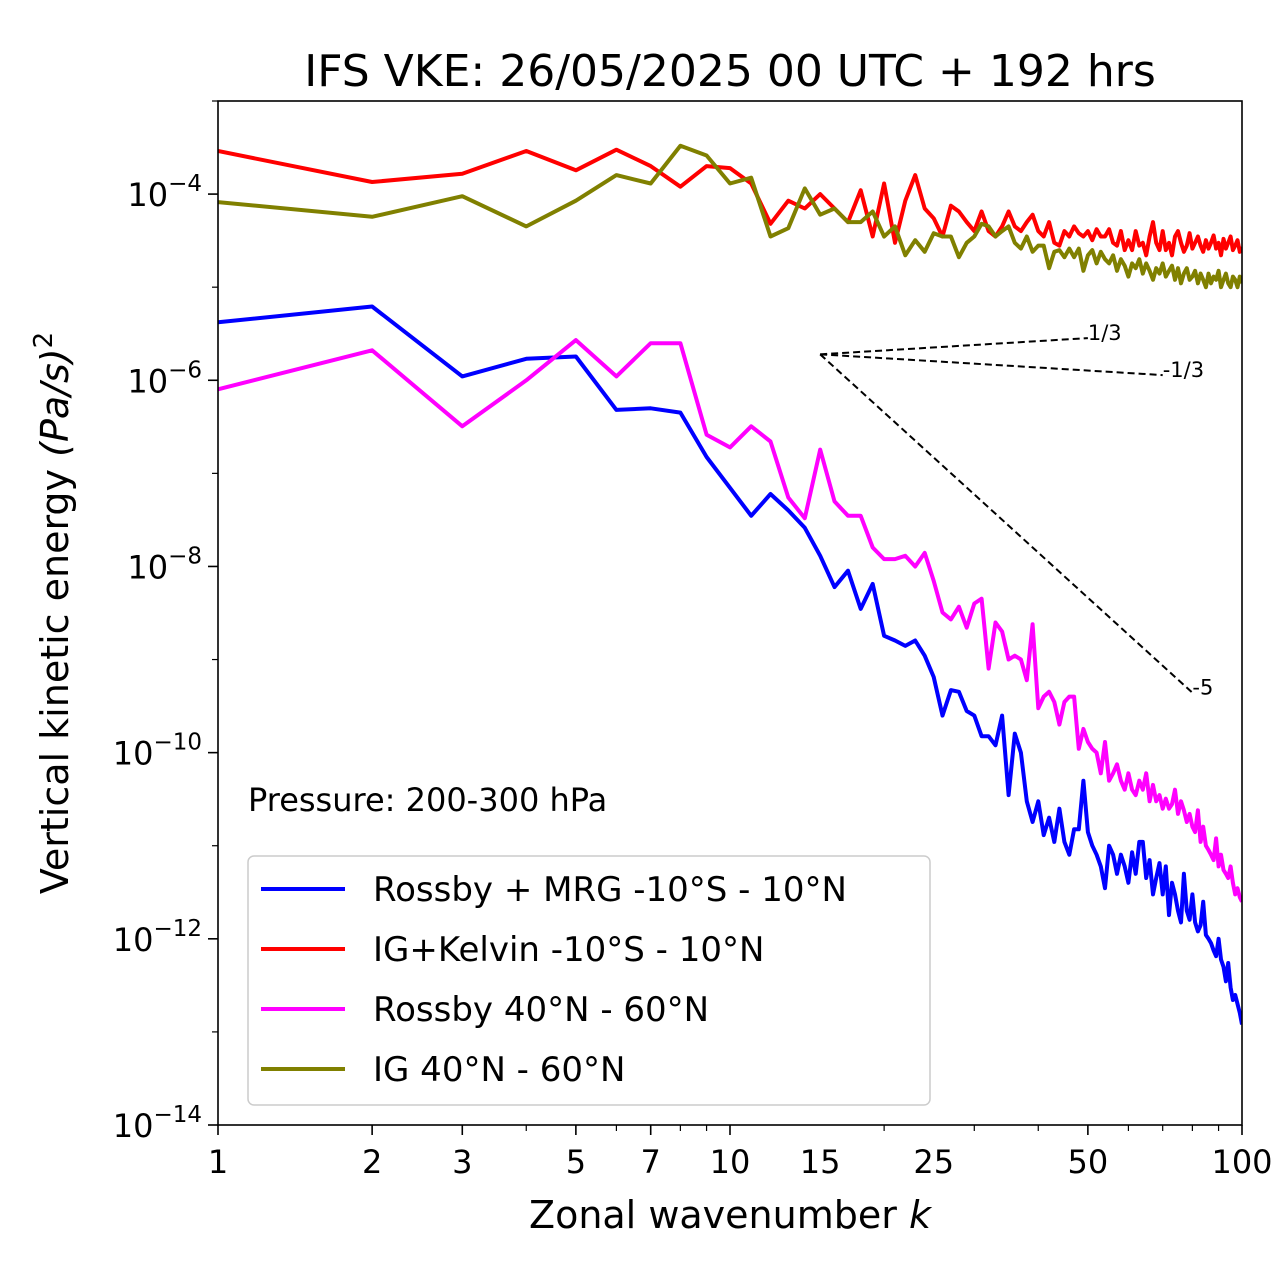  What do you see at coordinates (164, 564) in the screenshot?
I see `y-tick-label: 10⁻⁸` at bounding box center [164, 564].